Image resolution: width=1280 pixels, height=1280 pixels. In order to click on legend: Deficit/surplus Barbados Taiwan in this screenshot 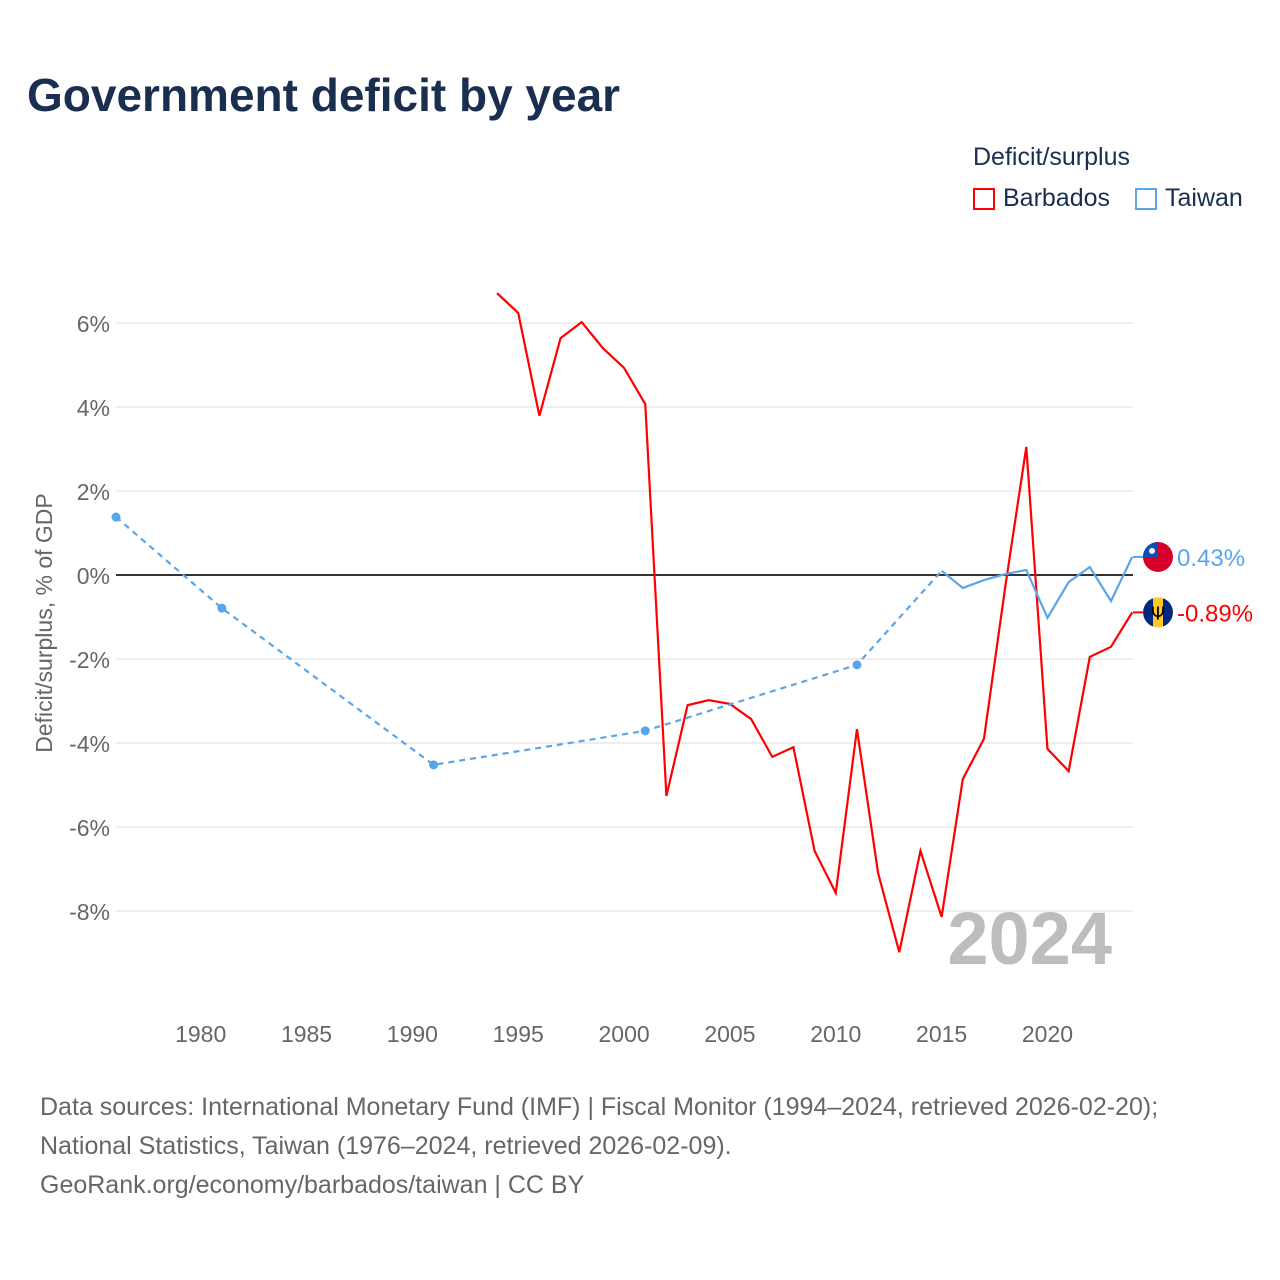, I will do `click(1117, 180)`.